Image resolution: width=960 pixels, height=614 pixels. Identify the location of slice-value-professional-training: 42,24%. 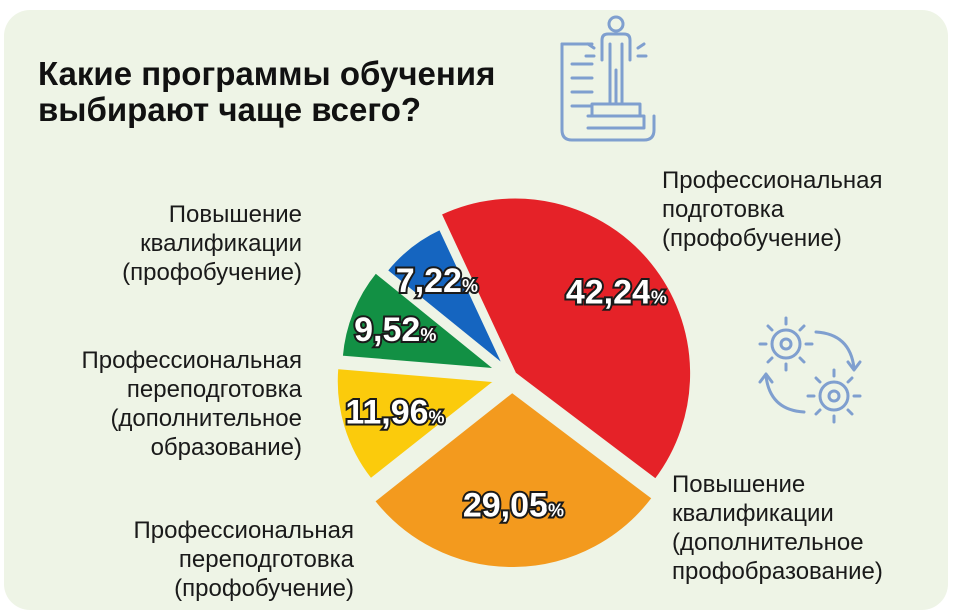
(616, 293).